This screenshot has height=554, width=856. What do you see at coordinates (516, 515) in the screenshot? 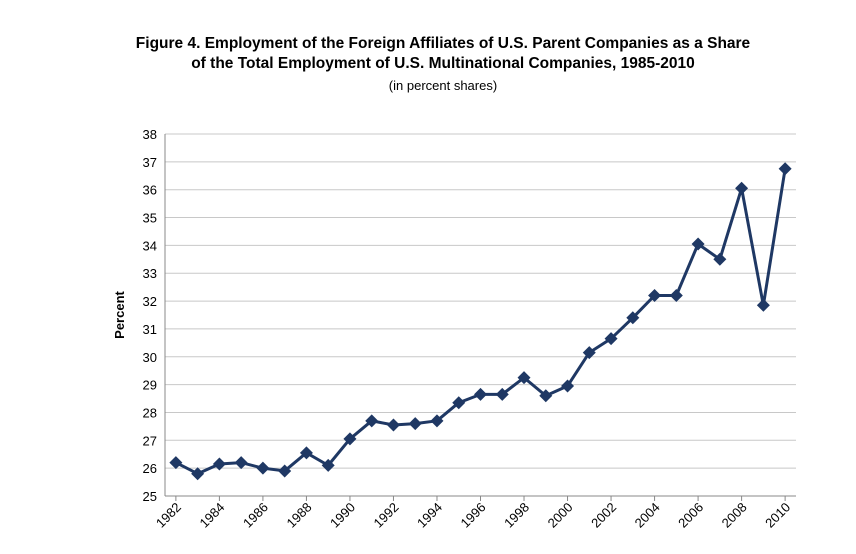
I see `x-tick-label: 1998` at bounding box center [516, 515].